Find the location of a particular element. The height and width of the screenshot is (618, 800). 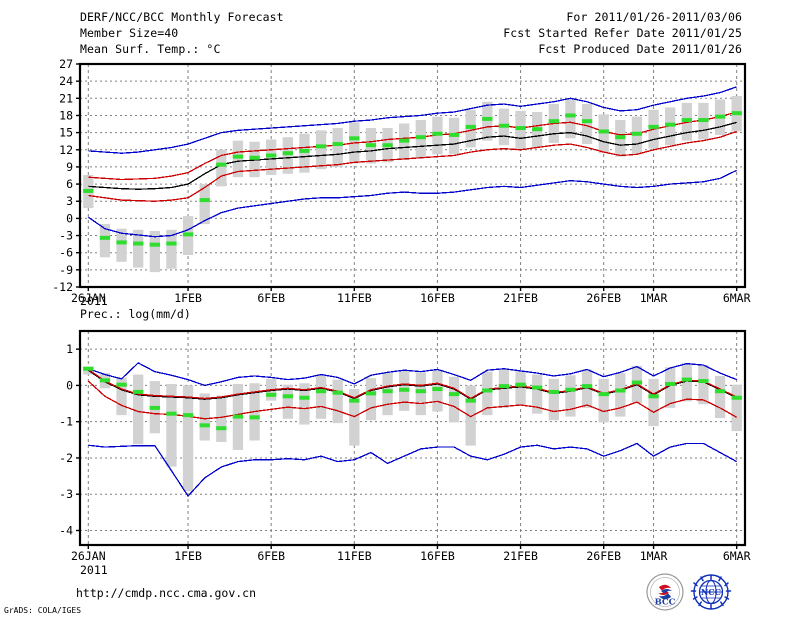

y-tick-label: 1 is located at coordinates (69, 349).